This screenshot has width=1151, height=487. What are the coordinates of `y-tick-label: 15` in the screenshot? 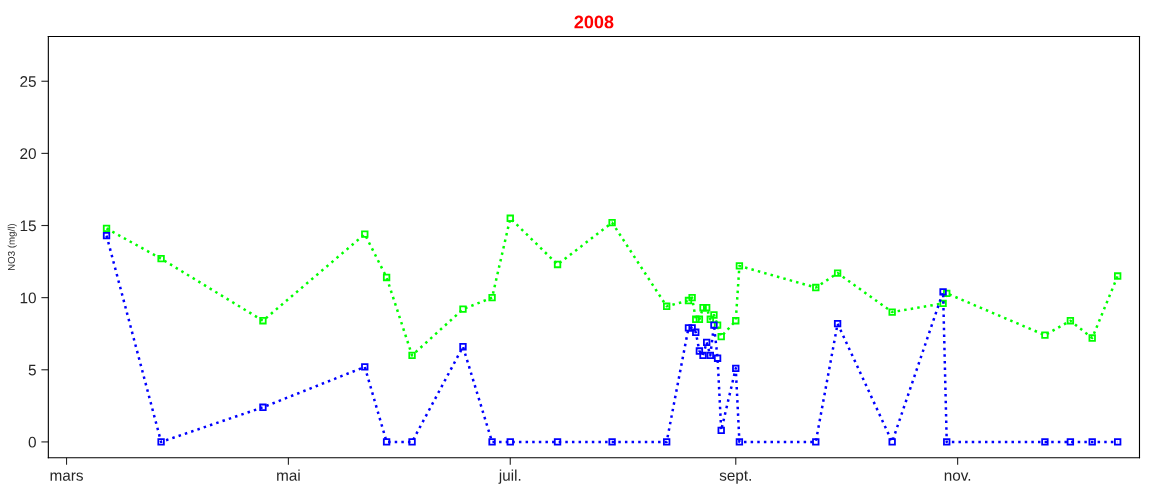 It's located at (28, 226).